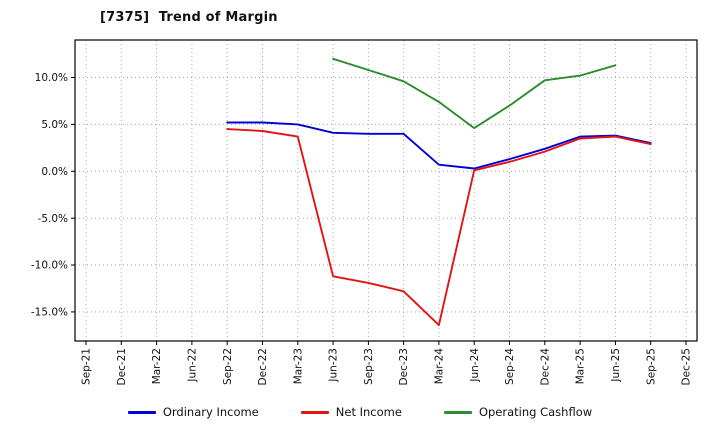 The image size is (720, 440). I want to click on series-line-operating-cashflow, so click(474, 93).